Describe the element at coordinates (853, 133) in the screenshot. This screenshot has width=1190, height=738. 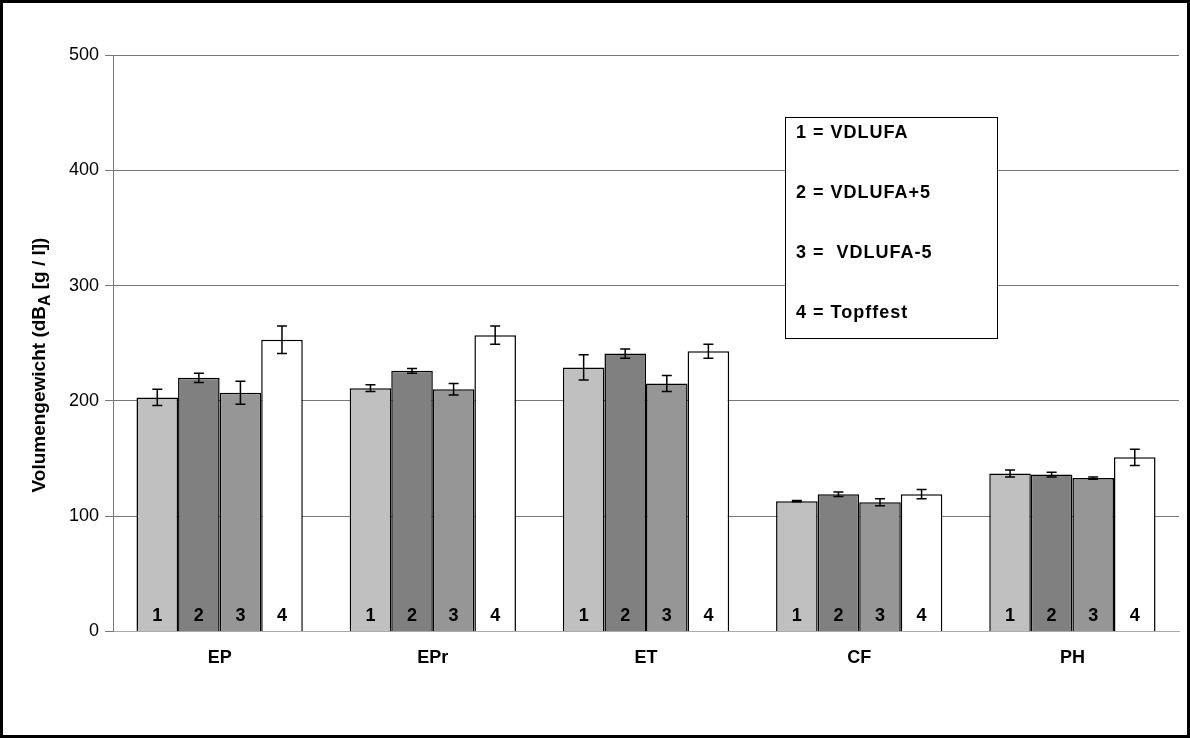
I see `annotation: 1 = VDLUFA` at that location.